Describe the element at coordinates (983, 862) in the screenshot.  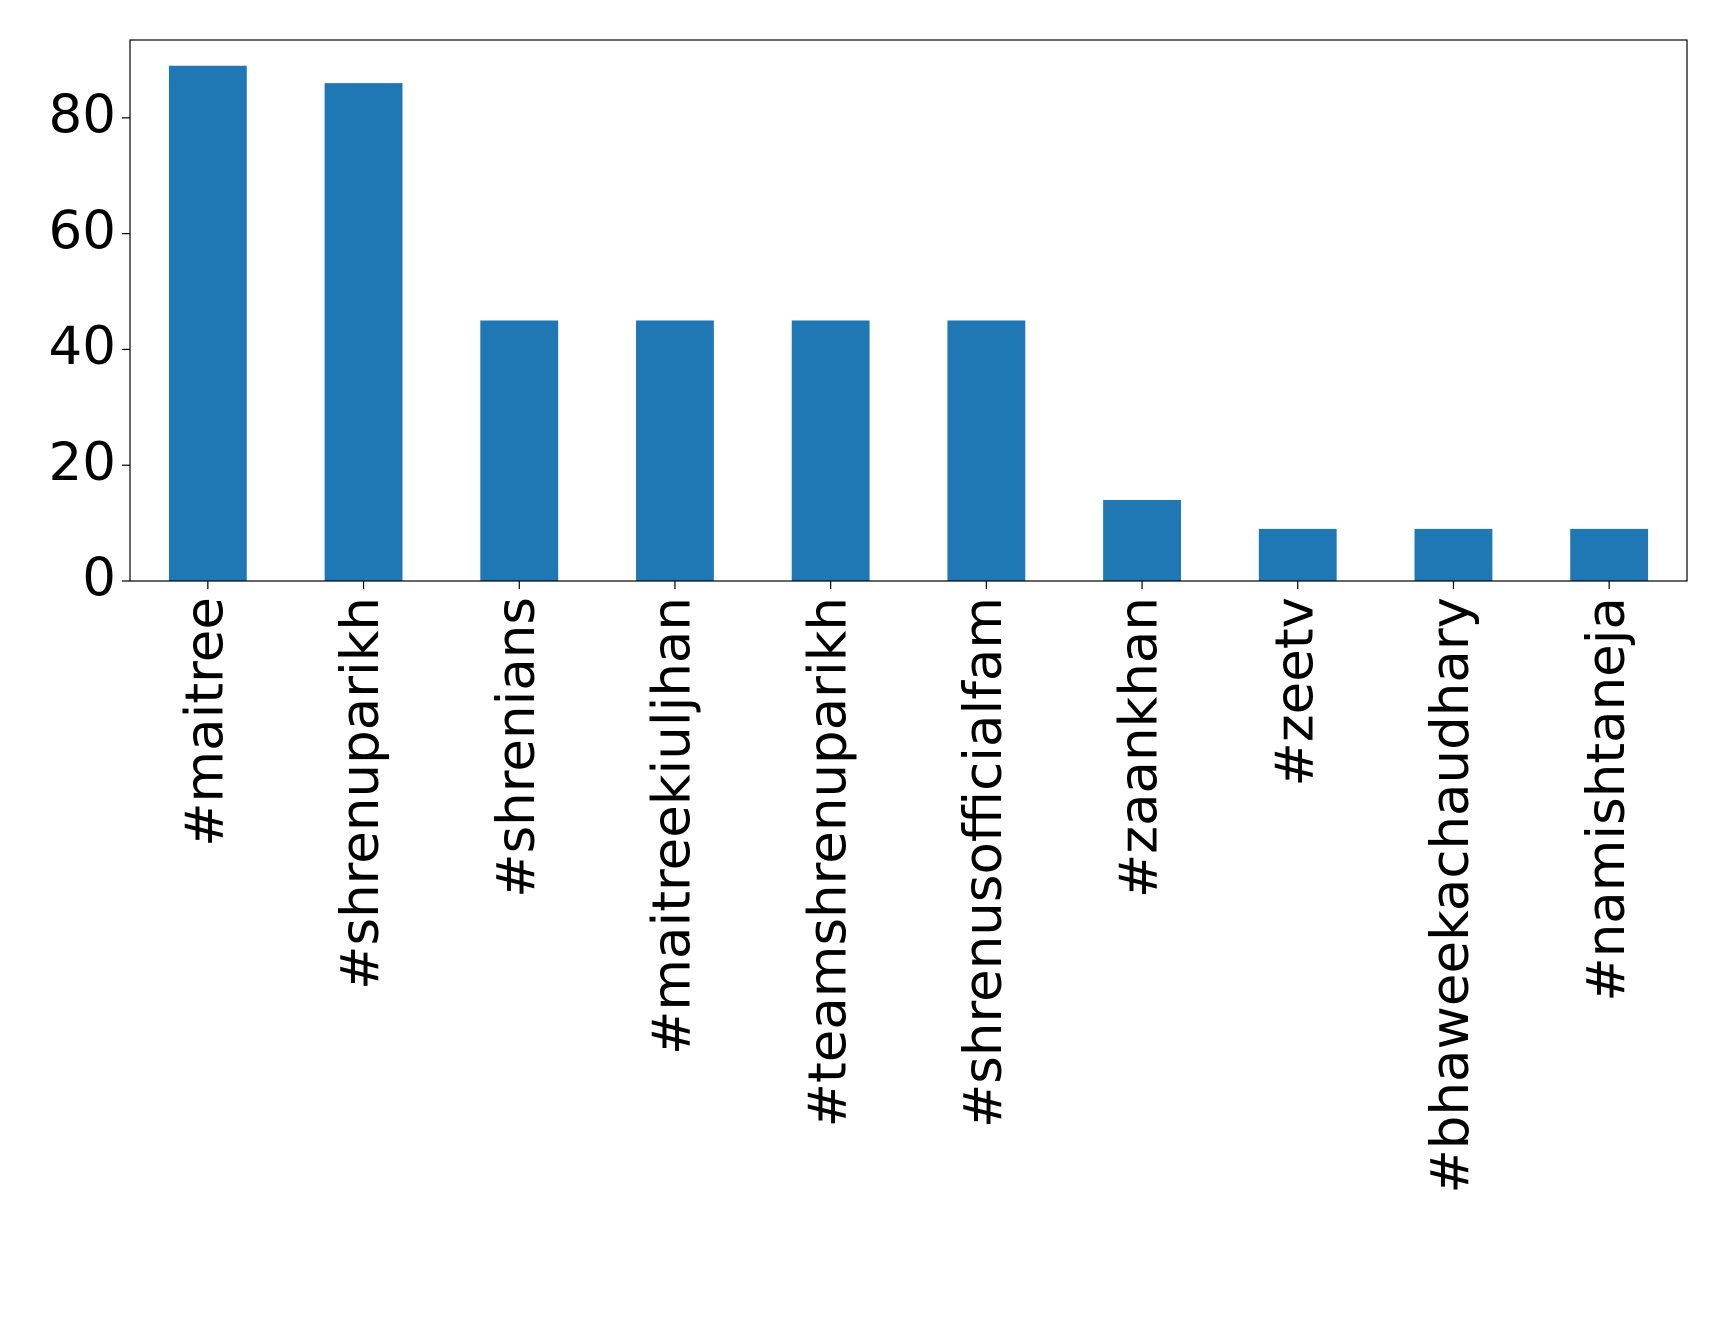
I see `x-tick-label: #shrenusofficialfam` at that location.